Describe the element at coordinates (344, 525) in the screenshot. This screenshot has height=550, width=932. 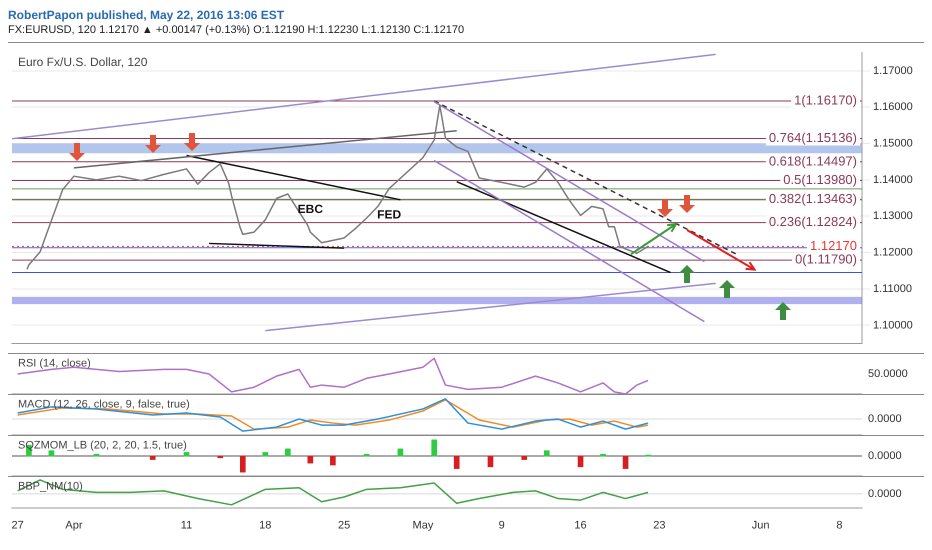
I see `x-tick-label: 25` at that location.